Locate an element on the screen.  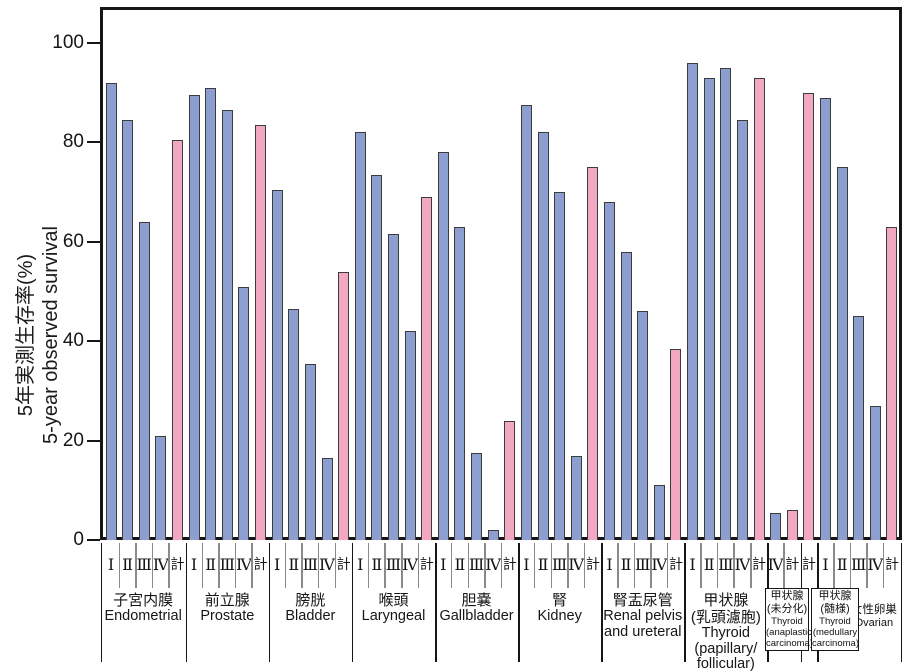
group-label: 腎盂尿管 Renal pelvis and ureteral is located at coordinates (643, 616).